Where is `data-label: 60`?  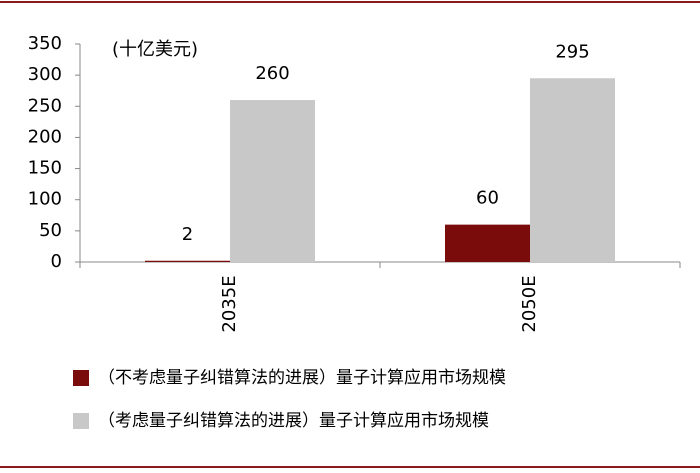 data-label: 60 is located at coordinates (487, 198).